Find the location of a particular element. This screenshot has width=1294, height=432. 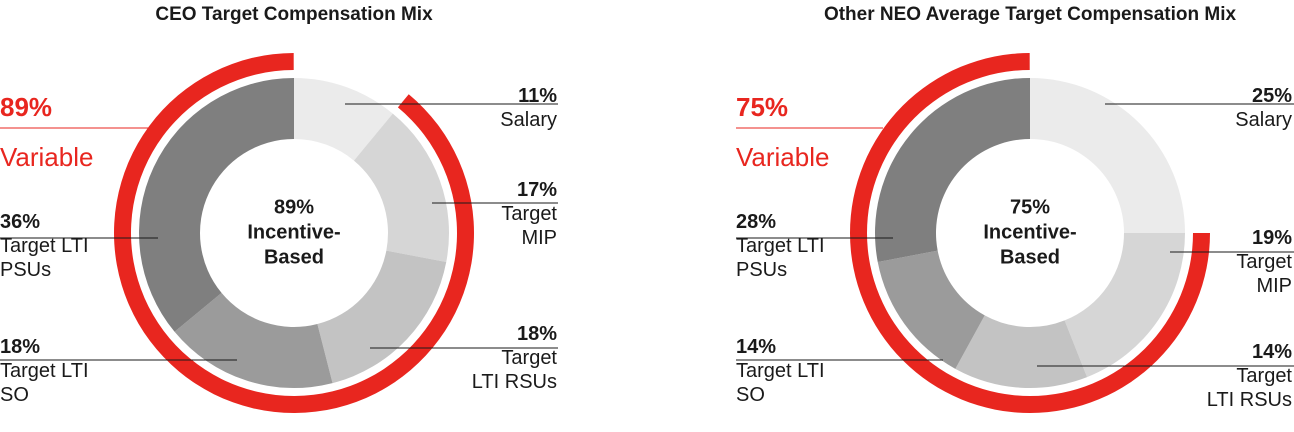

center-label: 75% Incentive- Based is located at coordinates (1030, 233).